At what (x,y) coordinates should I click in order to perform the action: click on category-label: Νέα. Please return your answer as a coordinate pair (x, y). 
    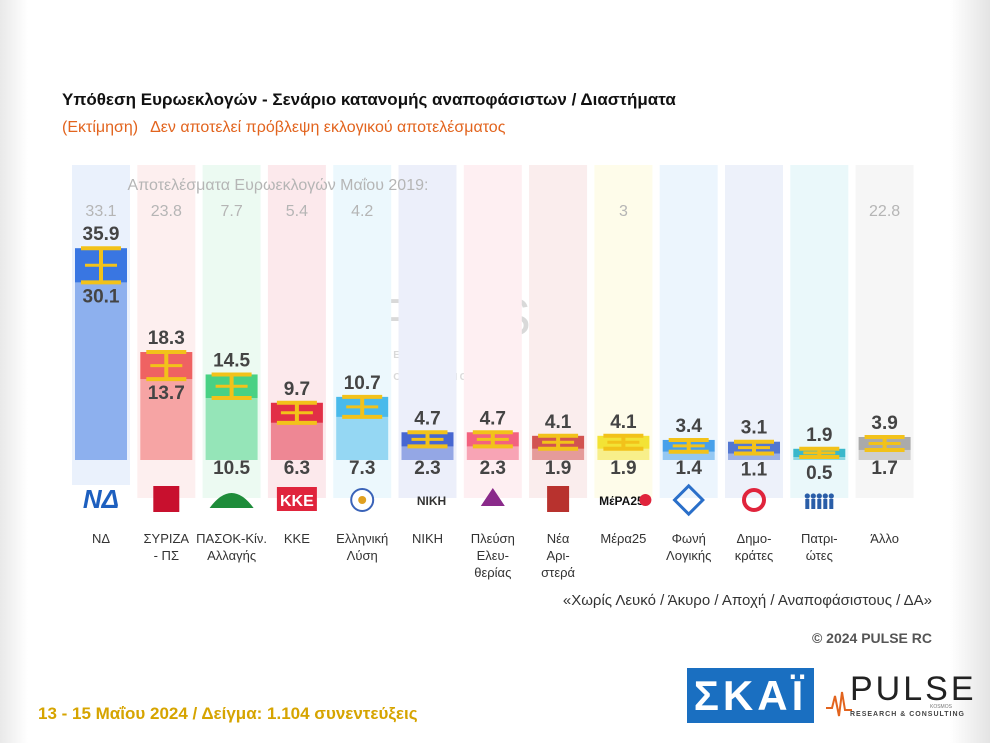
    Looking at the image, I should click on (558, 538).